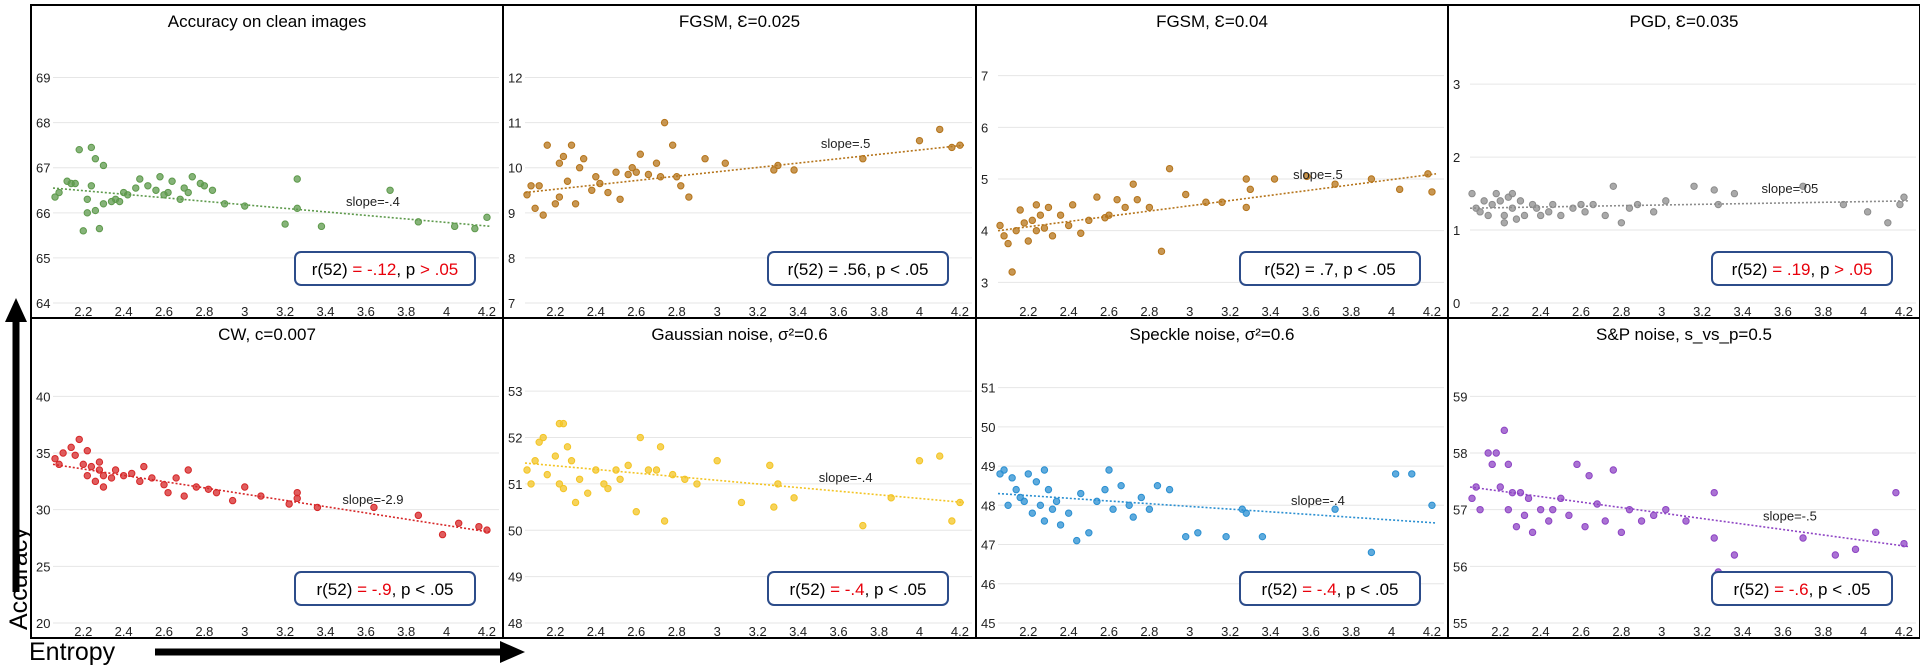 This screenshot has height=666, width=1920. What do you see at coordinates (511, 303) in the screenshot?
I see `y-tick-label: 7` at bounding box center [511, 303].